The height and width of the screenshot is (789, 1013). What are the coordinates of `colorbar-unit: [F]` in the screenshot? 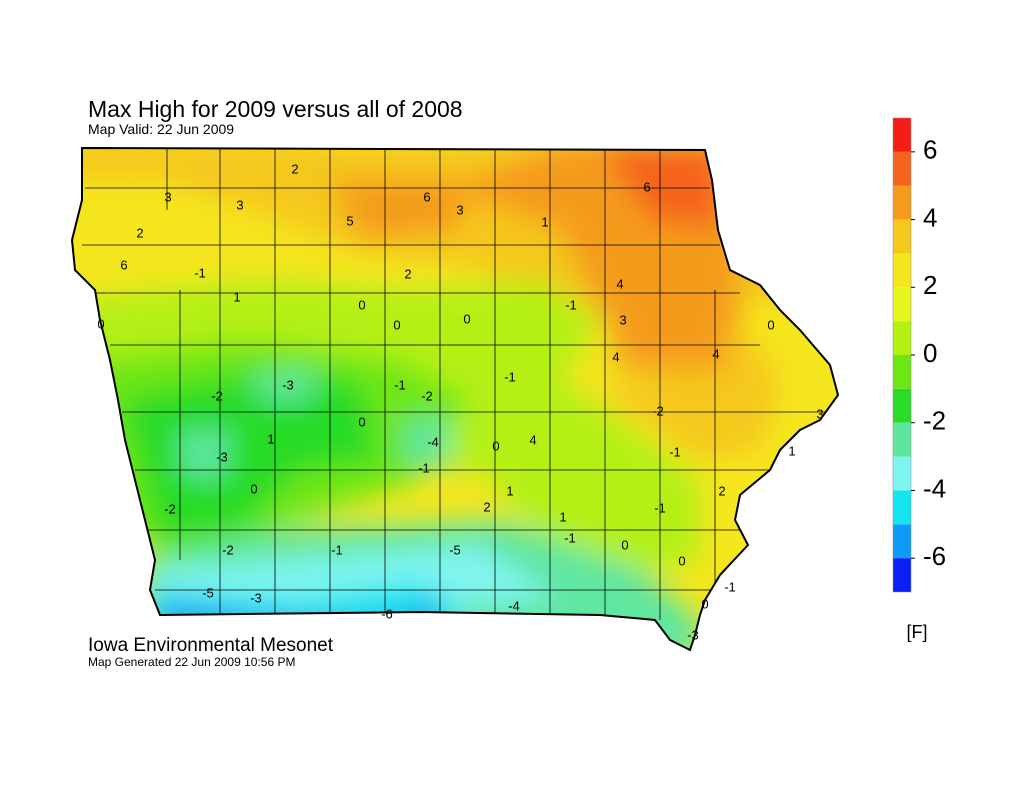 It's located at (917, 632).